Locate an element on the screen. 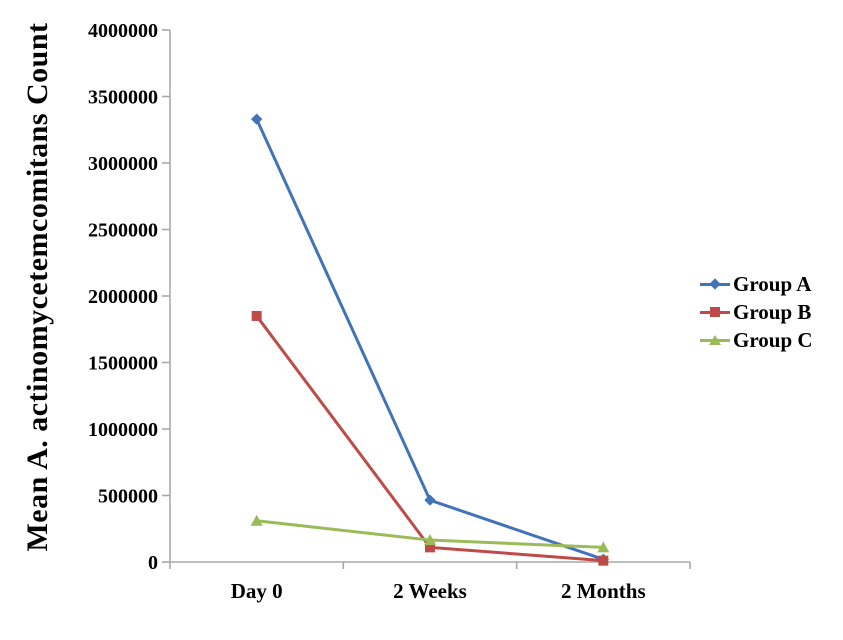 The height and width of the screenshot is (640, 843). y-tick-label: 4000000 is located at coordinates (123, 31).